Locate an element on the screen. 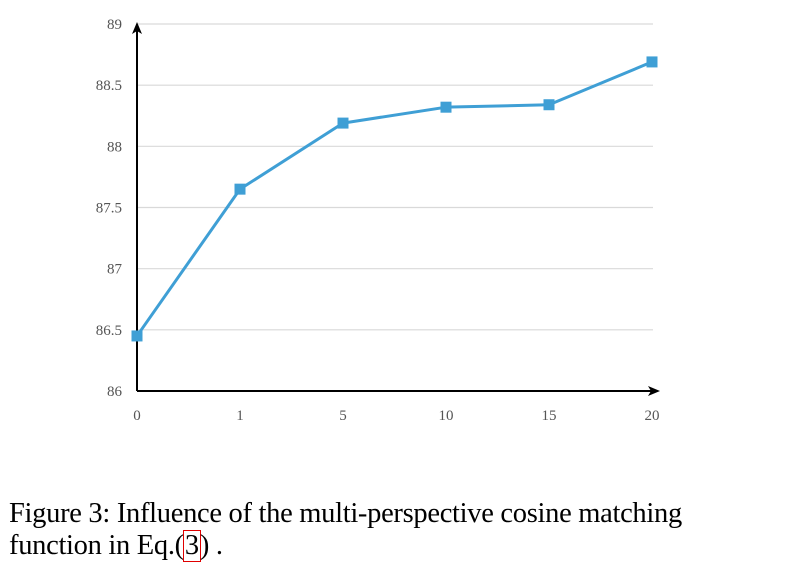 This screenshot has height=588, width=812. y-tick-label: 87.5 is located at coordinates (109, 209).